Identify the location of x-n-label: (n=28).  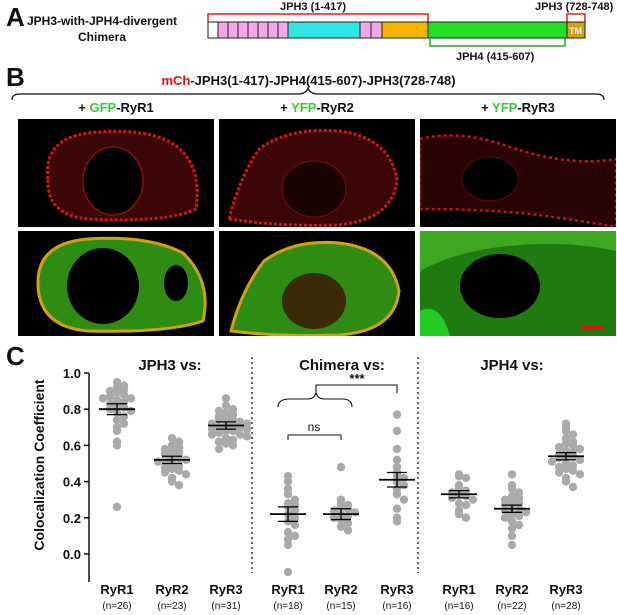
(565, 606).